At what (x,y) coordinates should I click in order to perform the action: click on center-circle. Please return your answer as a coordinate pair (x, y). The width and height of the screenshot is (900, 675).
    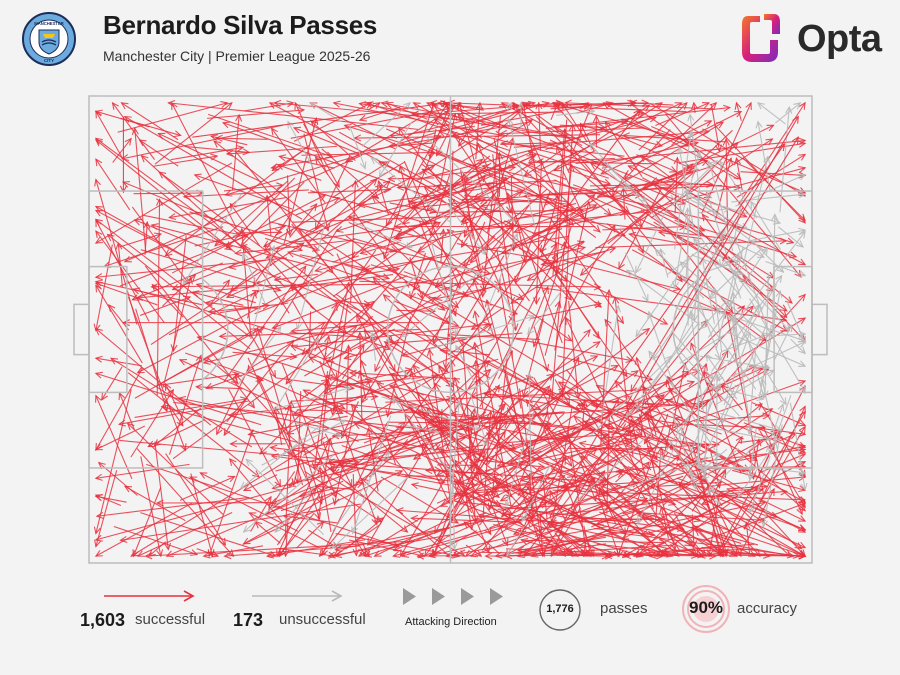
    Looking at the image, I should click on (450, 329).